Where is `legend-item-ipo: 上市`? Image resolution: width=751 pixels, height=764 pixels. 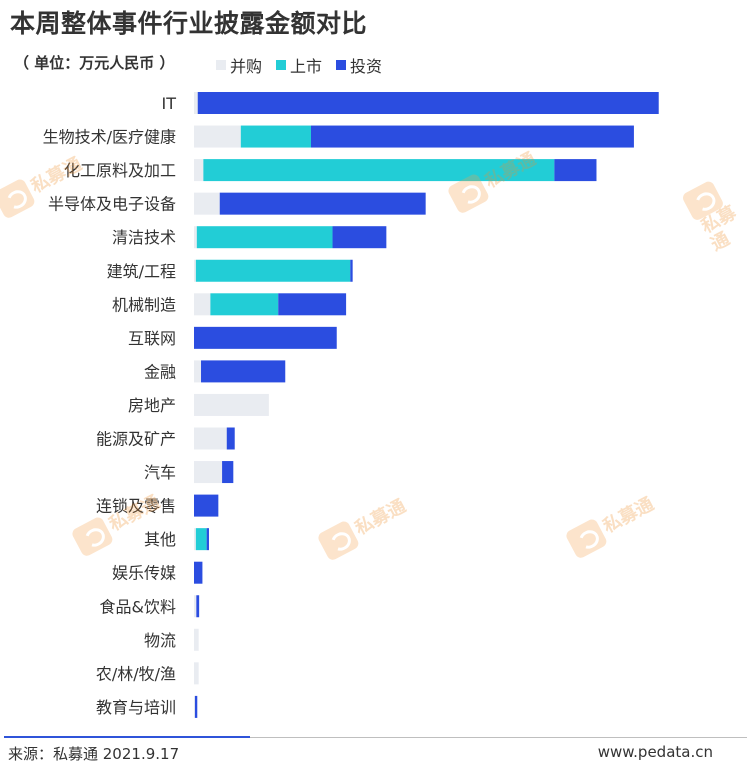
legend-item-ipo: 上市 is located at coordinates (299, 65).